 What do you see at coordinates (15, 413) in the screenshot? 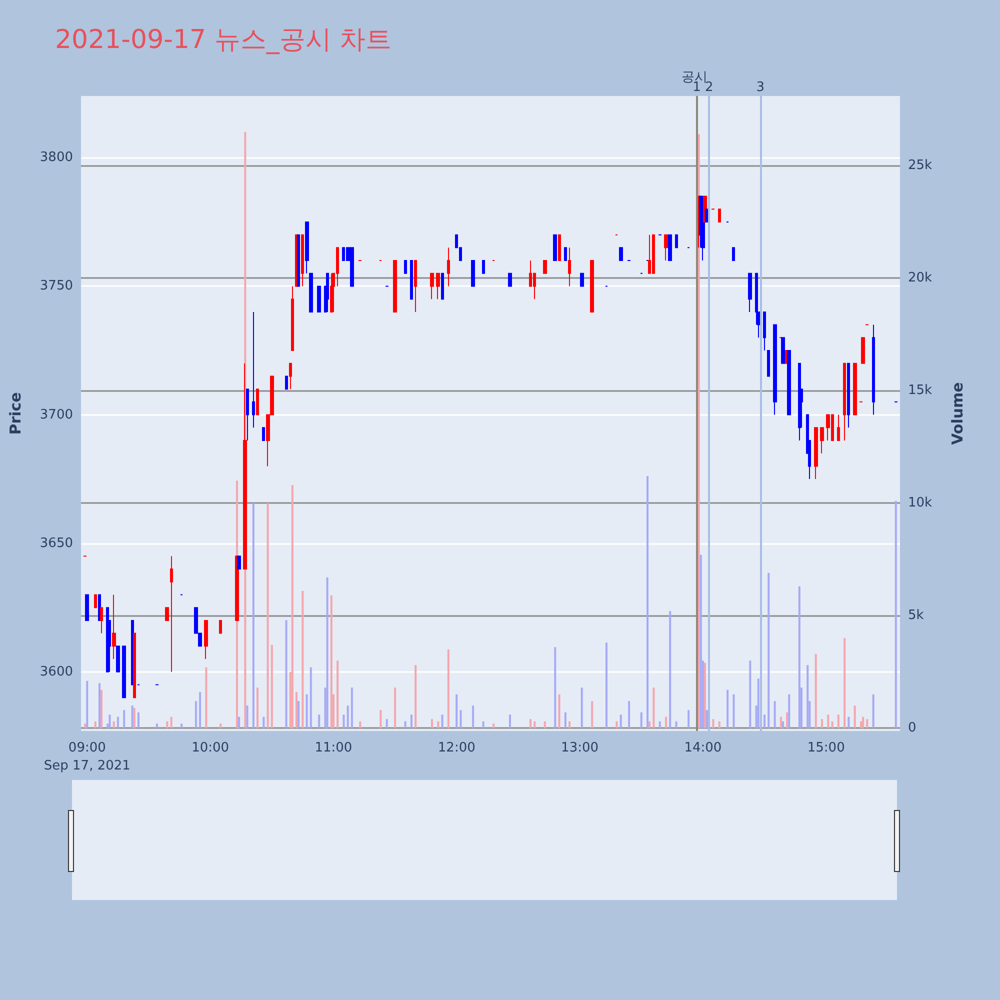
I see `y-axis-title: Price` at bounding box center [15, 413].